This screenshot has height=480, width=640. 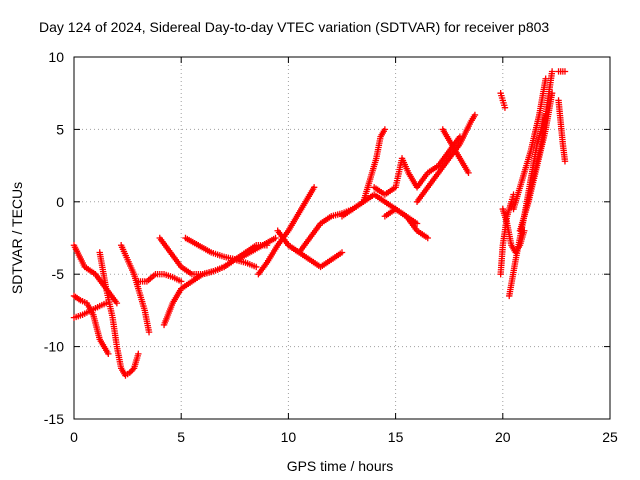 I want to click on x-axis-label: GPS time / hours, so click(x=340, y=466).